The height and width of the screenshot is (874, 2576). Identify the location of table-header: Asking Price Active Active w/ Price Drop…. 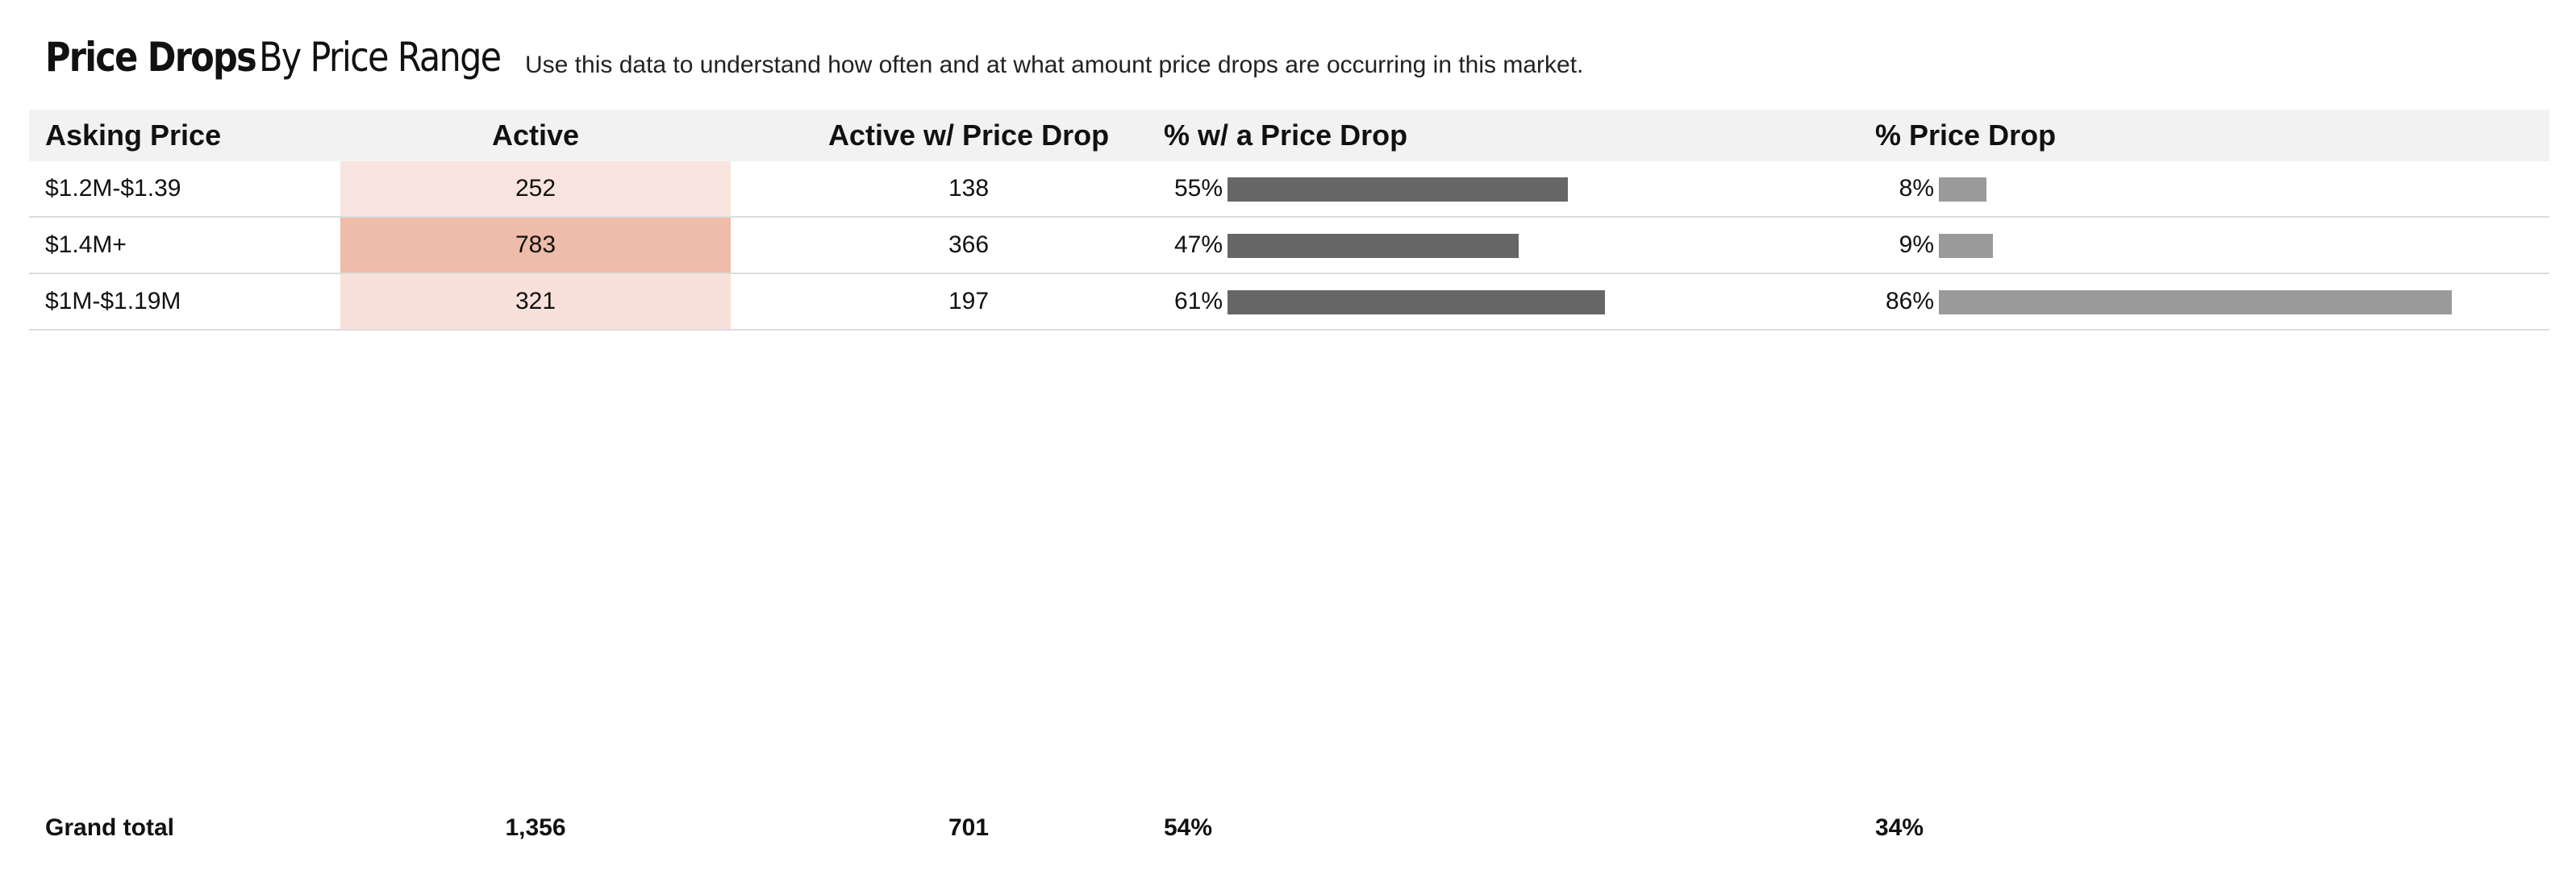
(1289, 135).